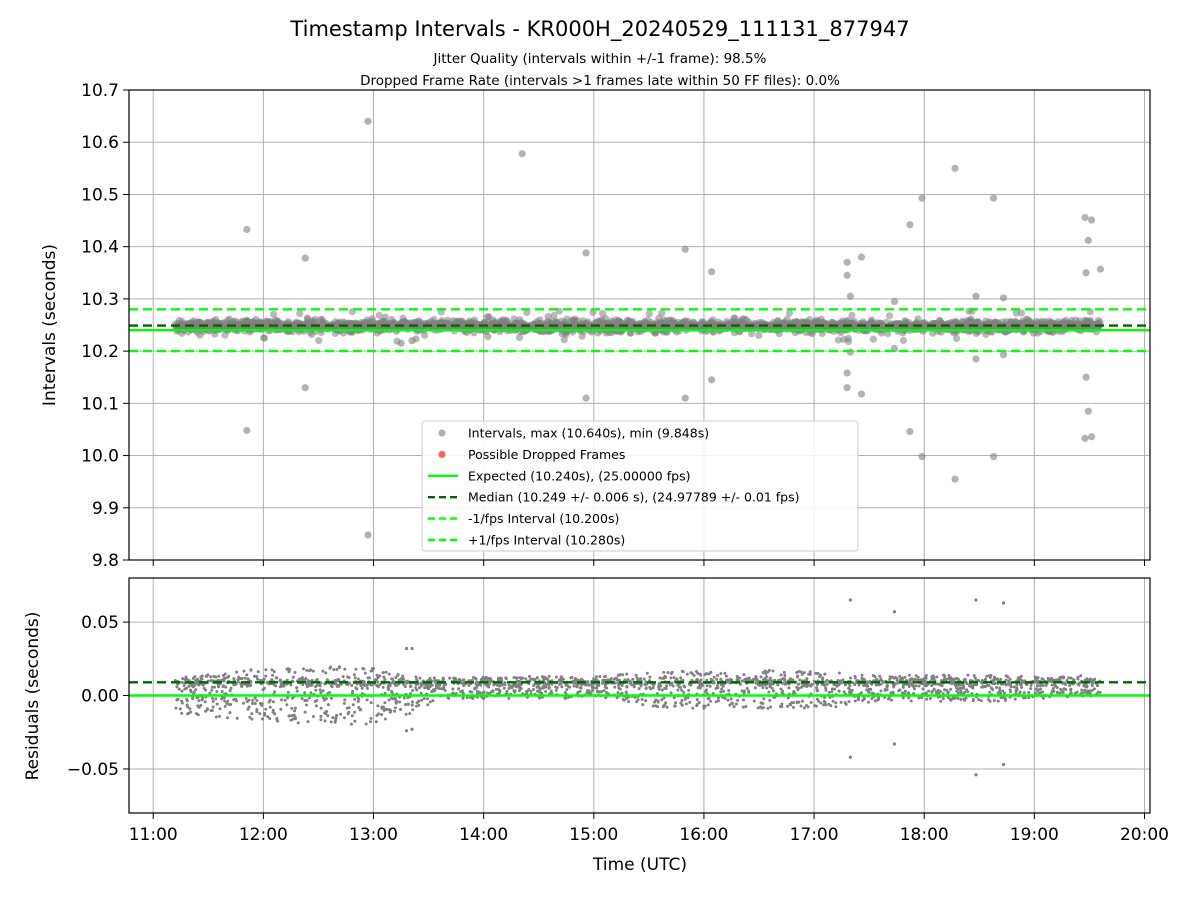 This screenshot has height=900, width=1200. Describe the element at coordinates (105, 509) in the screenshot. I see `intervals-y-tick-label: 9.9` at that location.